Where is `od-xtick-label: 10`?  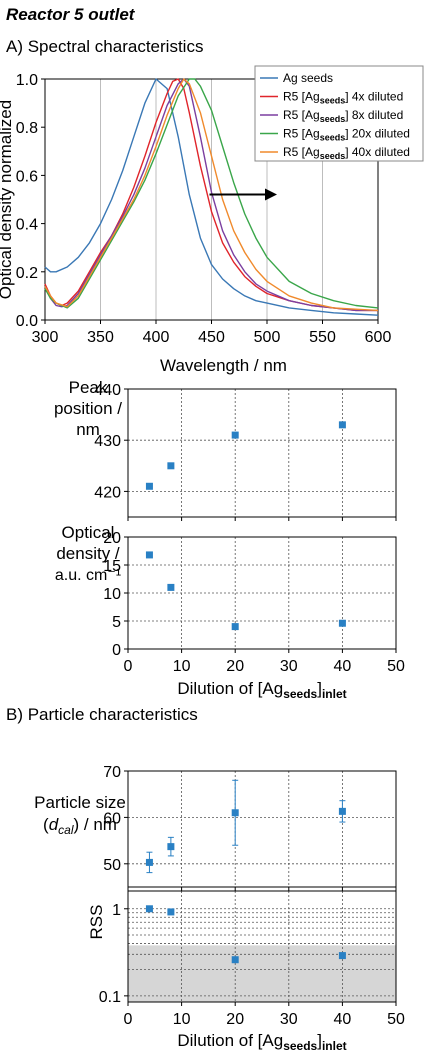 od-xtick-label: 10 is located at coordinates (182, 666).